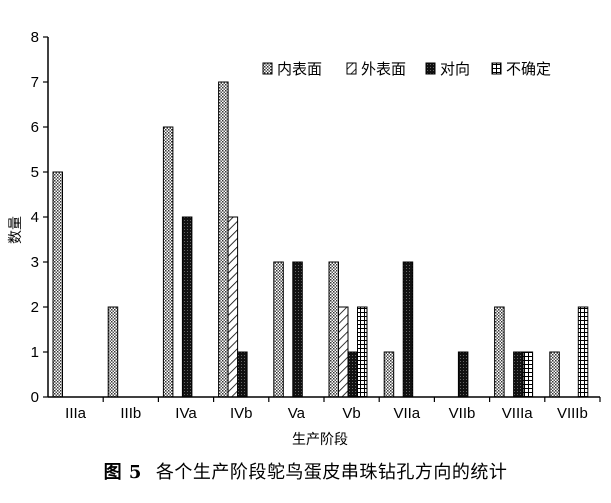 This screenshot has height=503, width=611. I want to click on x-tick-label: VIIb, so click(462, 413).